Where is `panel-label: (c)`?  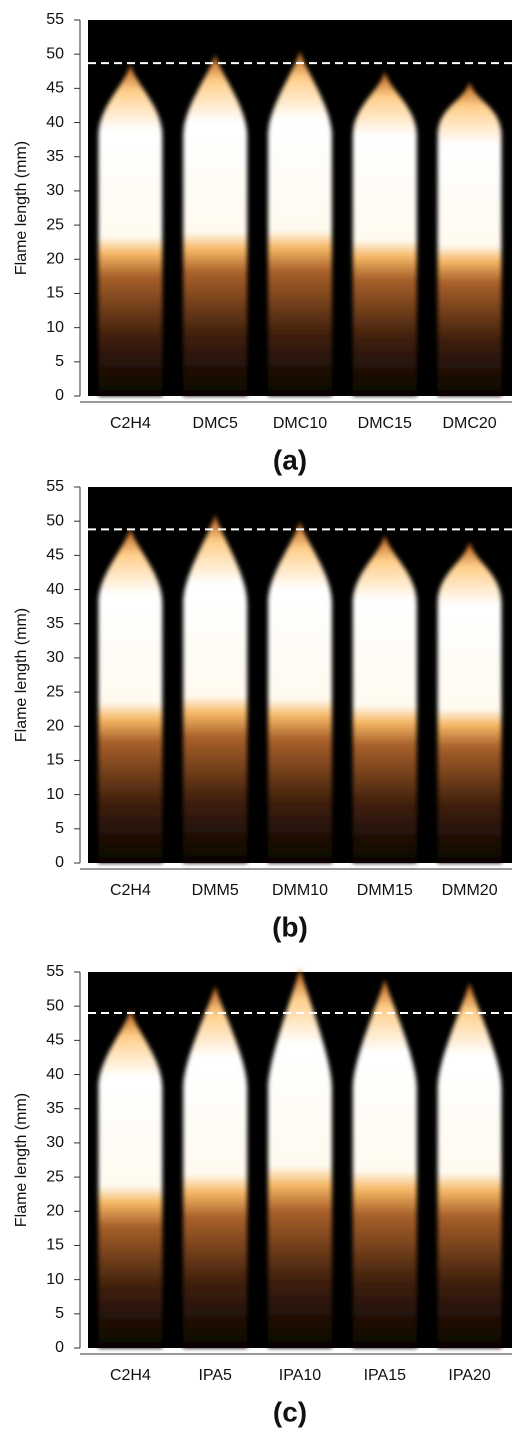 panel-label: (c) is located at coordinates (290, 1411).